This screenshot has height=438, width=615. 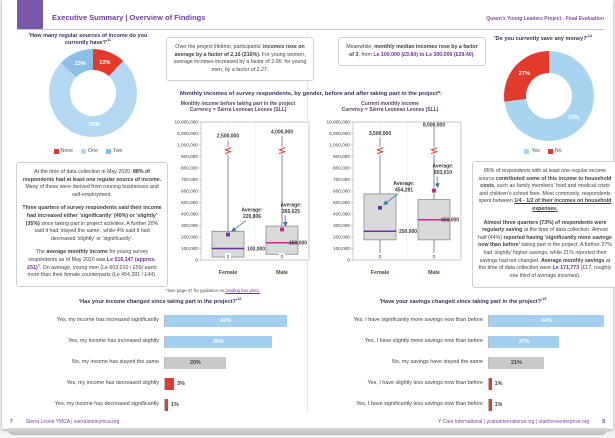 I want to click on pie-slice-label: 75%, so click(x=94, y=125).